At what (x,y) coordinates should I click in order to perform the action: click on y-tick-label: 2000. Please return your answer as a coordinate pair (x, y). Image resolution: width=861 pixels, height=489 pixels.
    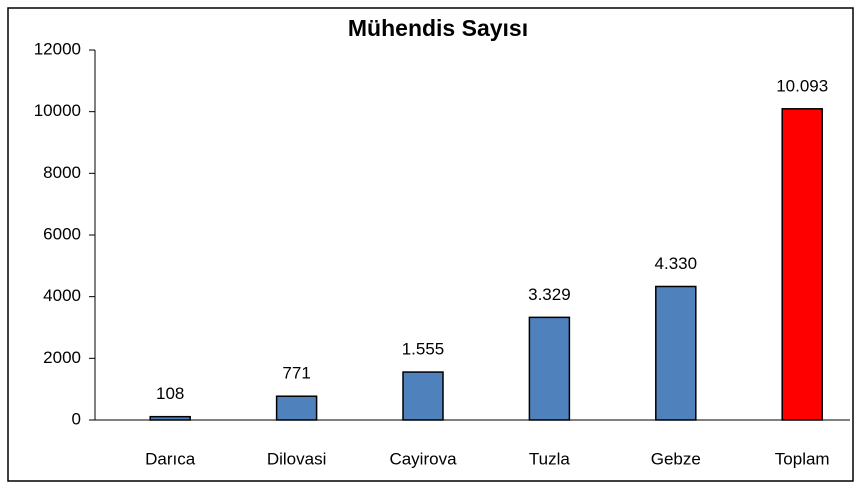
    Looking at the image, I should click on (62, 357).